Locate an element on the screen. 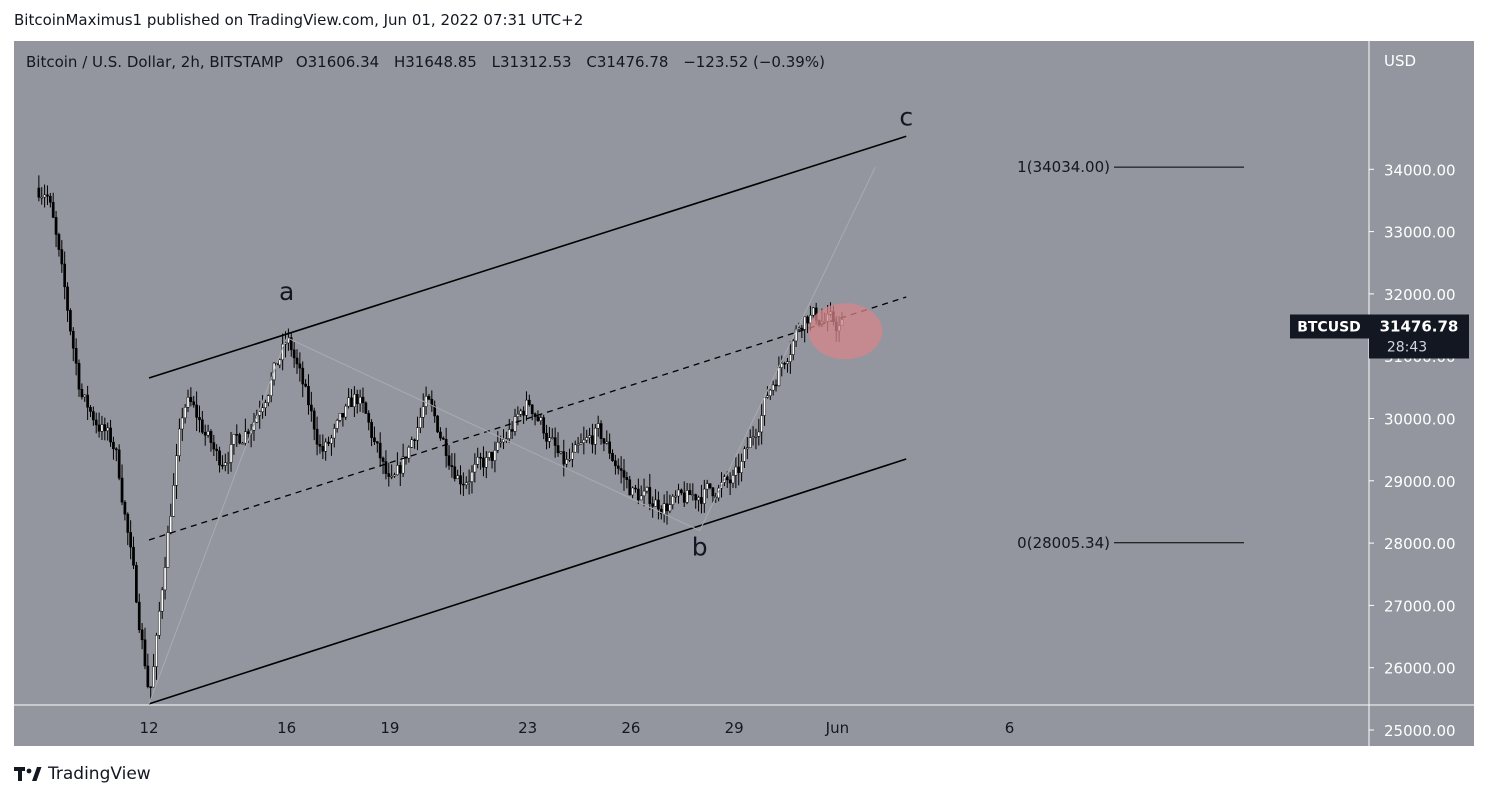 The image size is (1489, 800). y-tick-label: 25000.00 is located at coordinates (1420, 731).